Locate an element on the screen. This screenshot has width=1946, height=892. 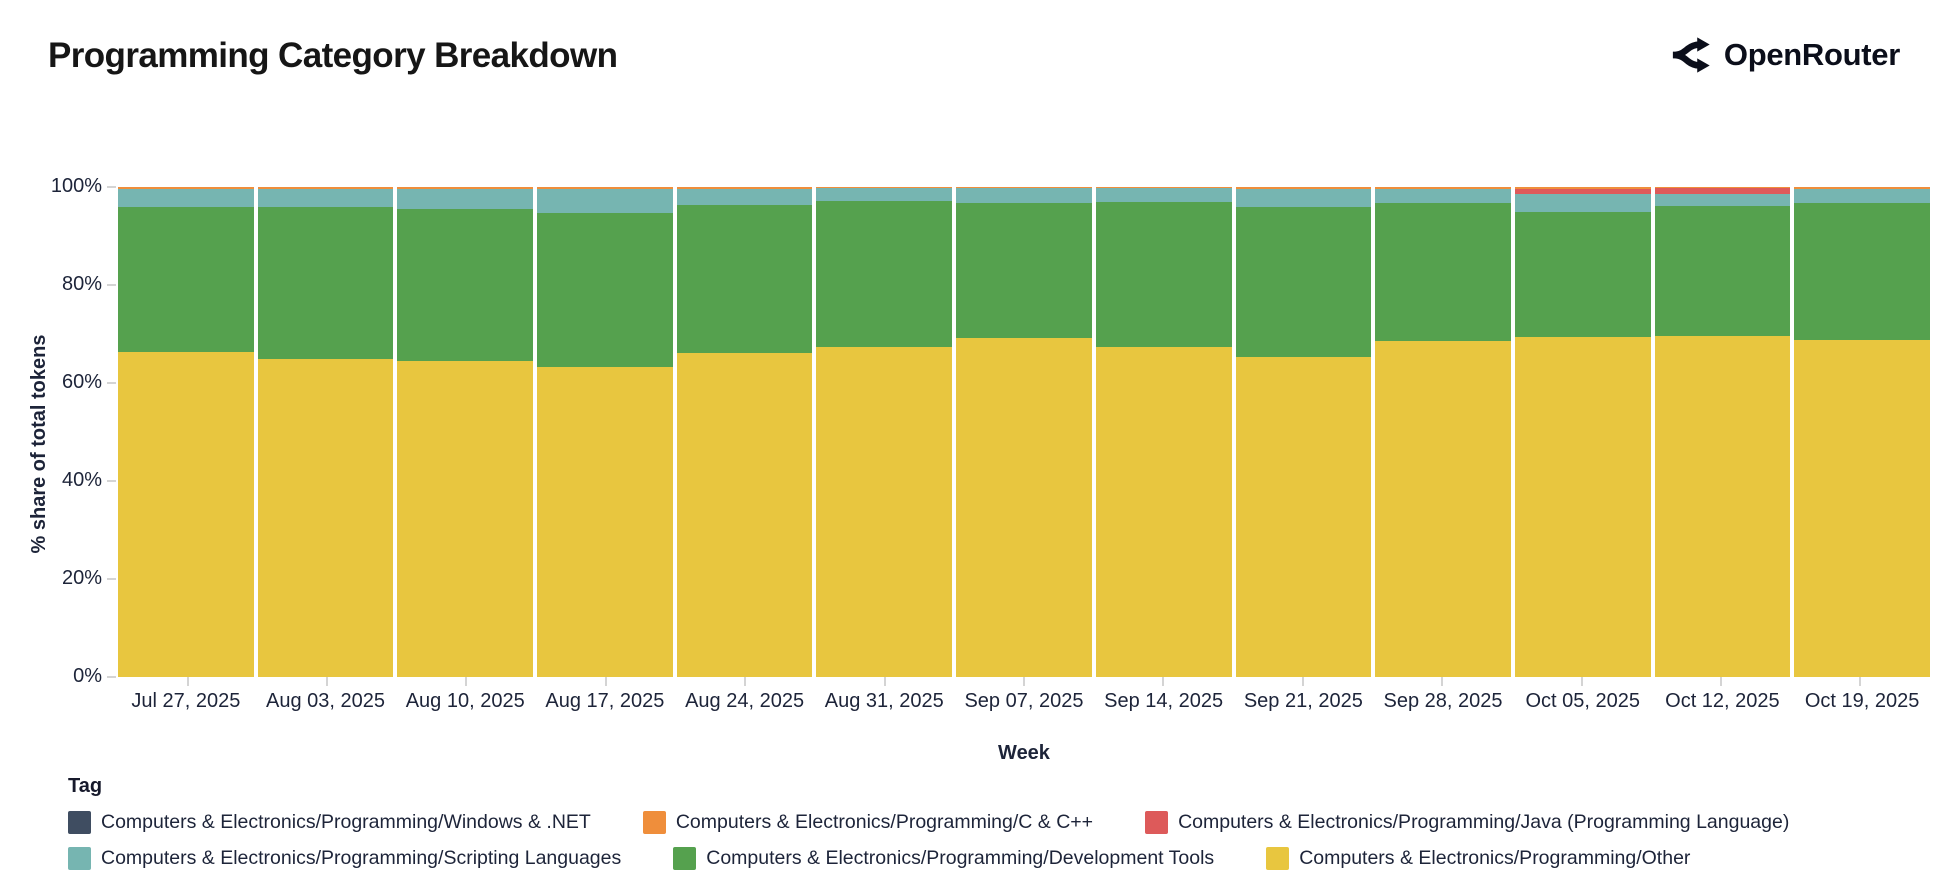
x-tick-label: Sep 14, 2025 is located at coordinates (1164, 701).